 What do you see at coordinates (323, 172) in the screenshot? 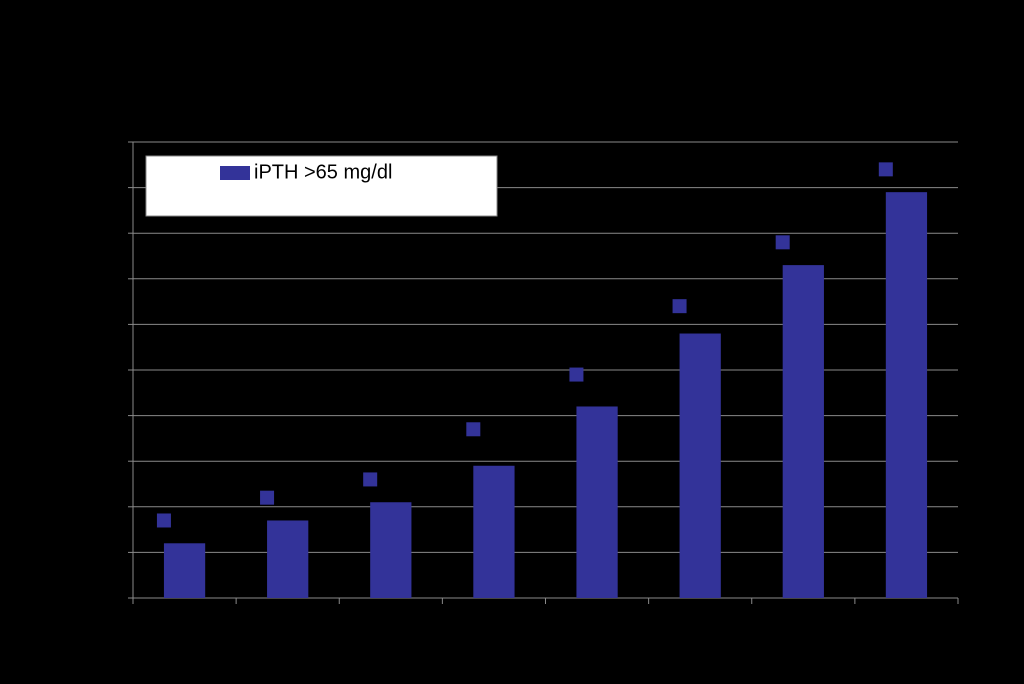
I see `legend-label: iPTH >65 mg/dl` at bounding box center [323, 172].